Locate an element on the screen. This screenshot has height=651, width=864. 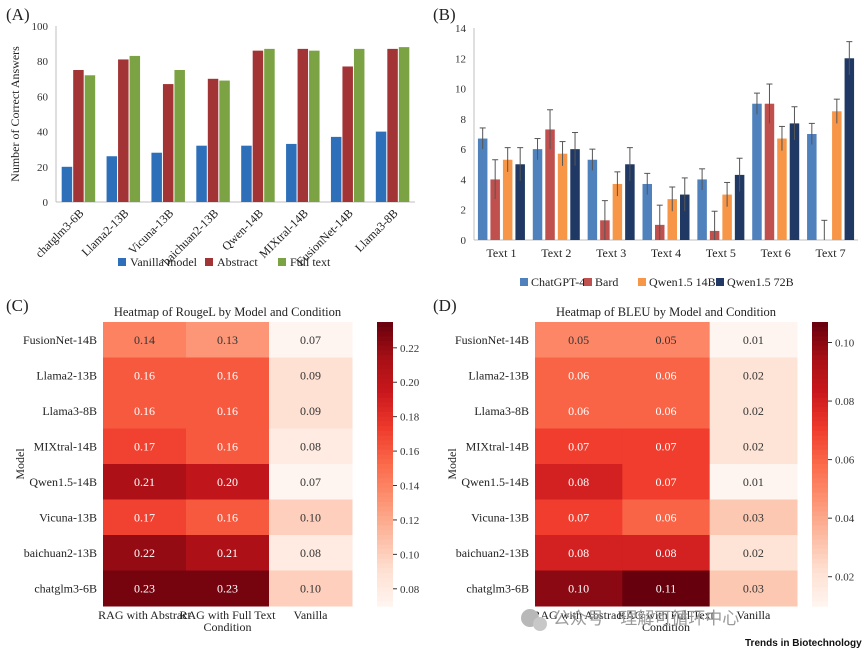
column-label: RAG with Abstract is located at coordinates (578, 615).